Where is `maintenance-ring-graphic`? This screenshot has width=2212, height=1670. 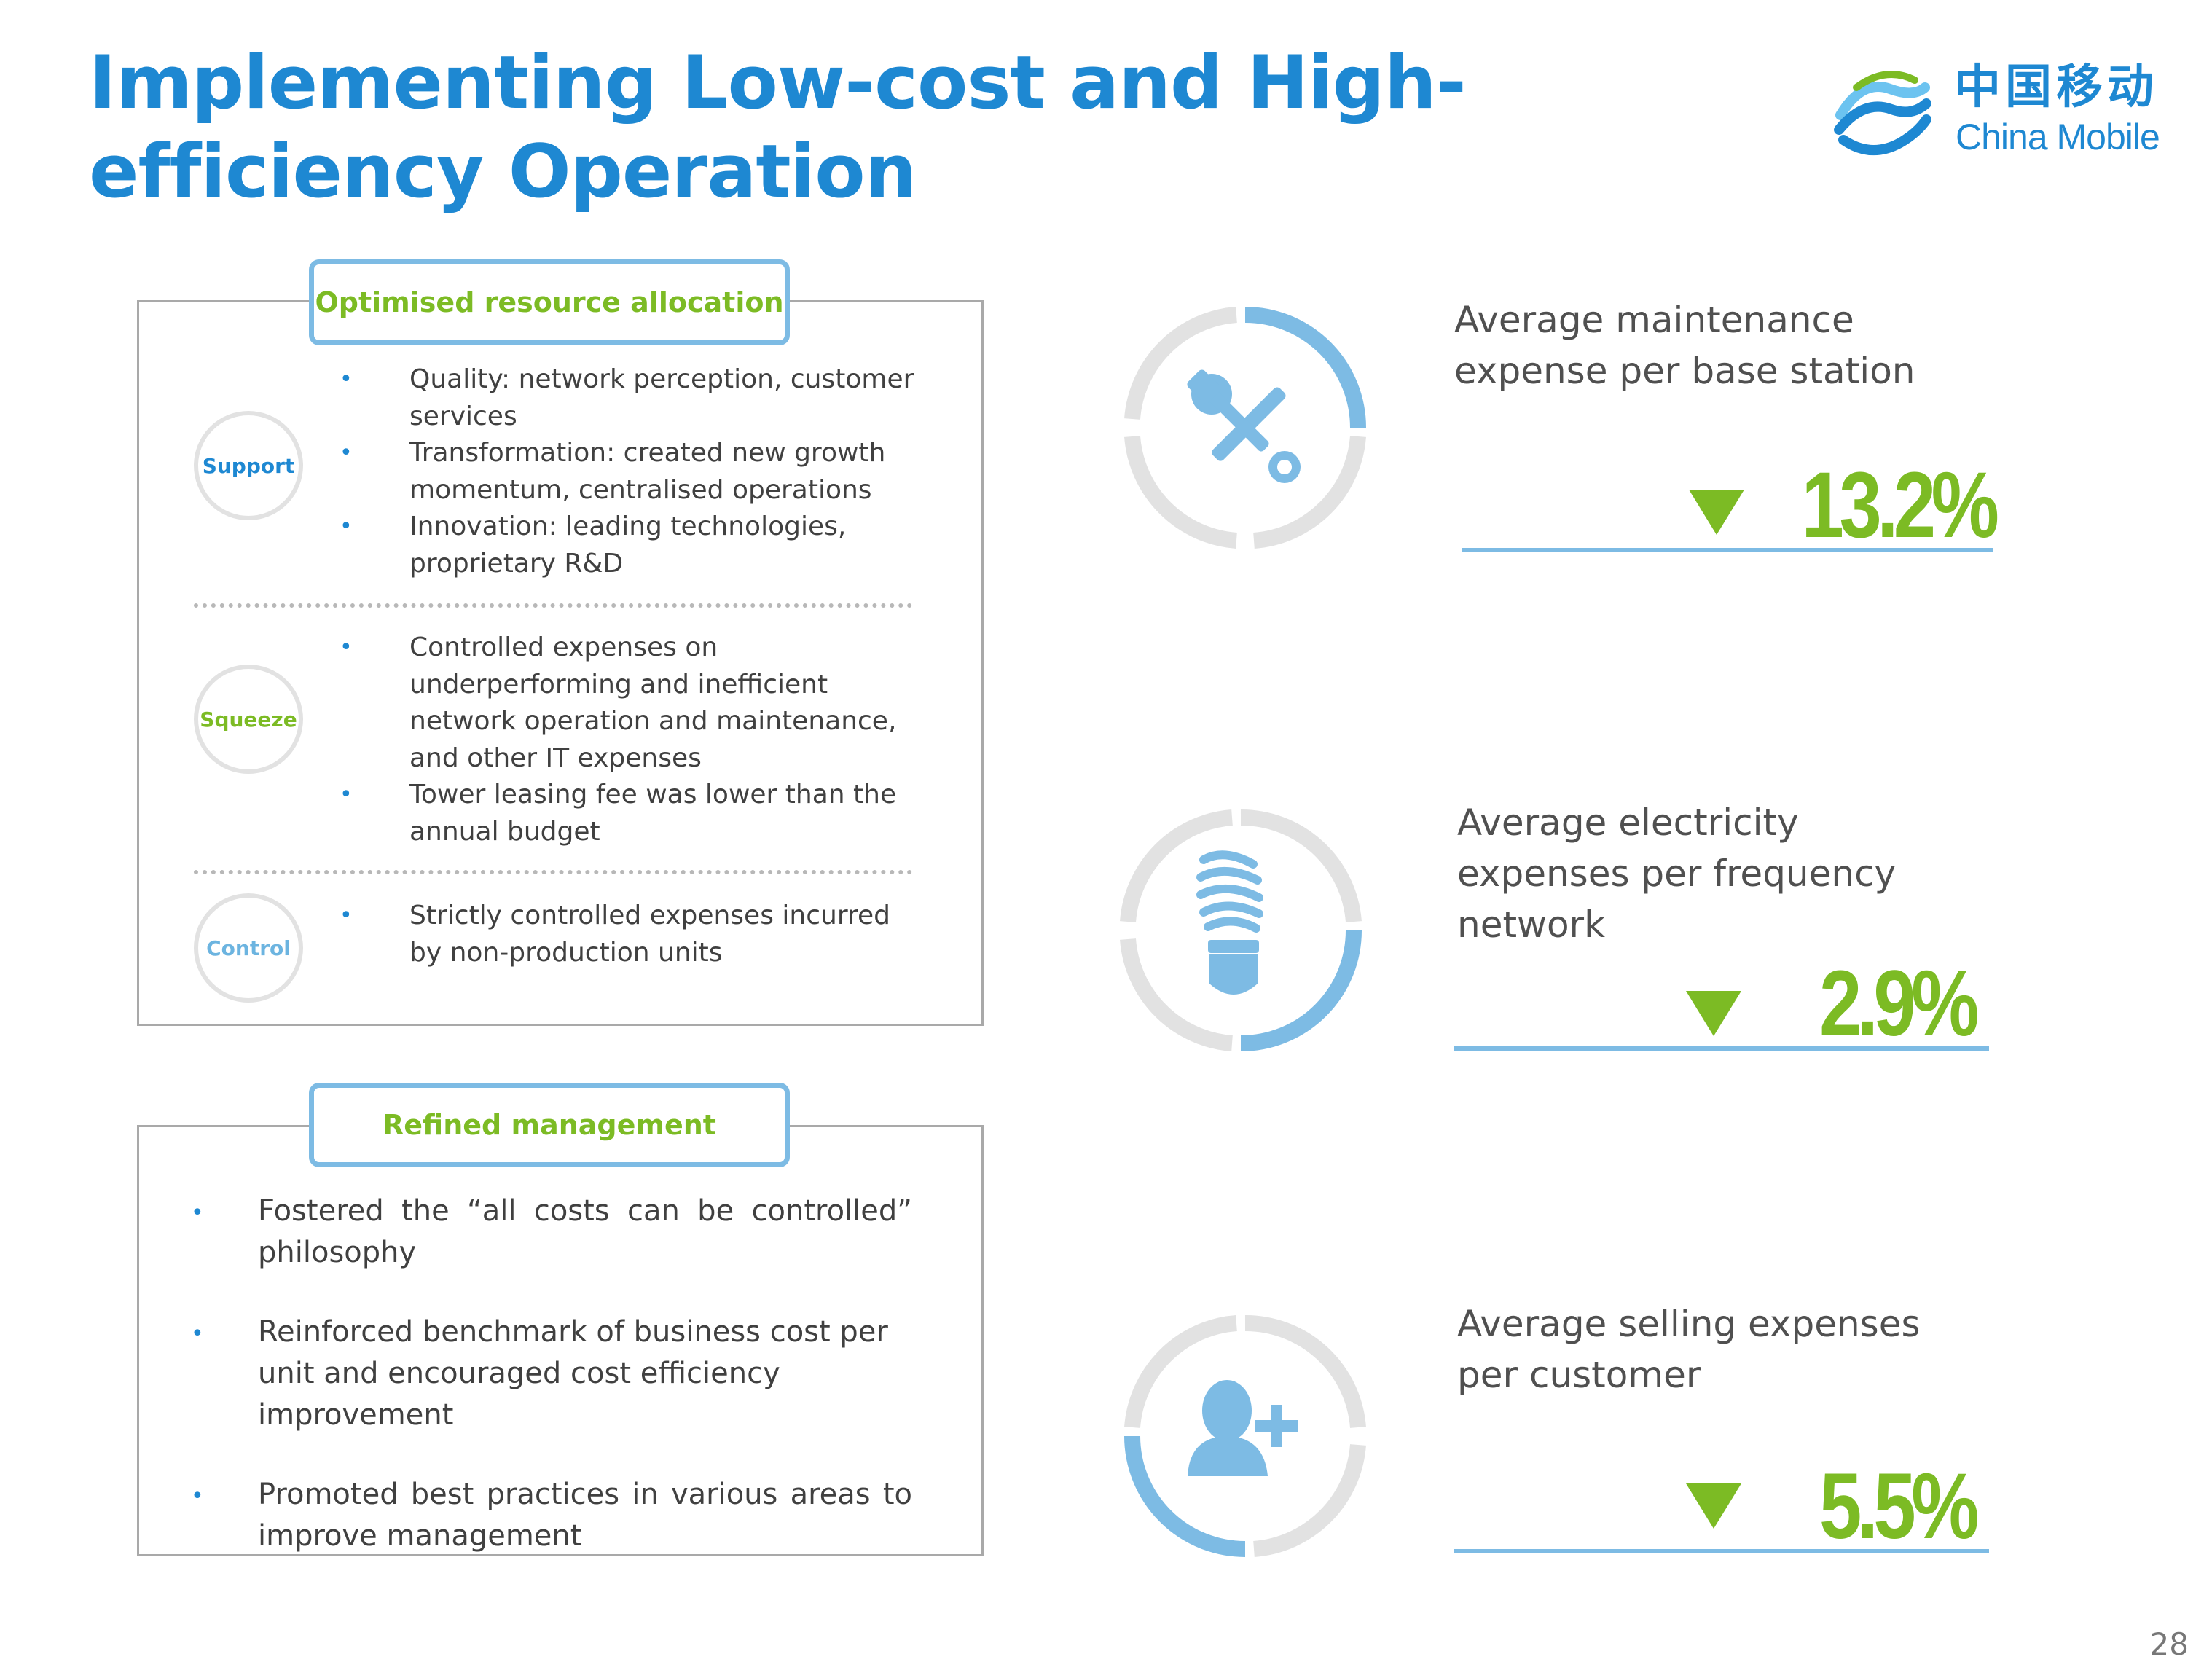 maintenance-ring-graphic is located at coordinates (1245, 428).